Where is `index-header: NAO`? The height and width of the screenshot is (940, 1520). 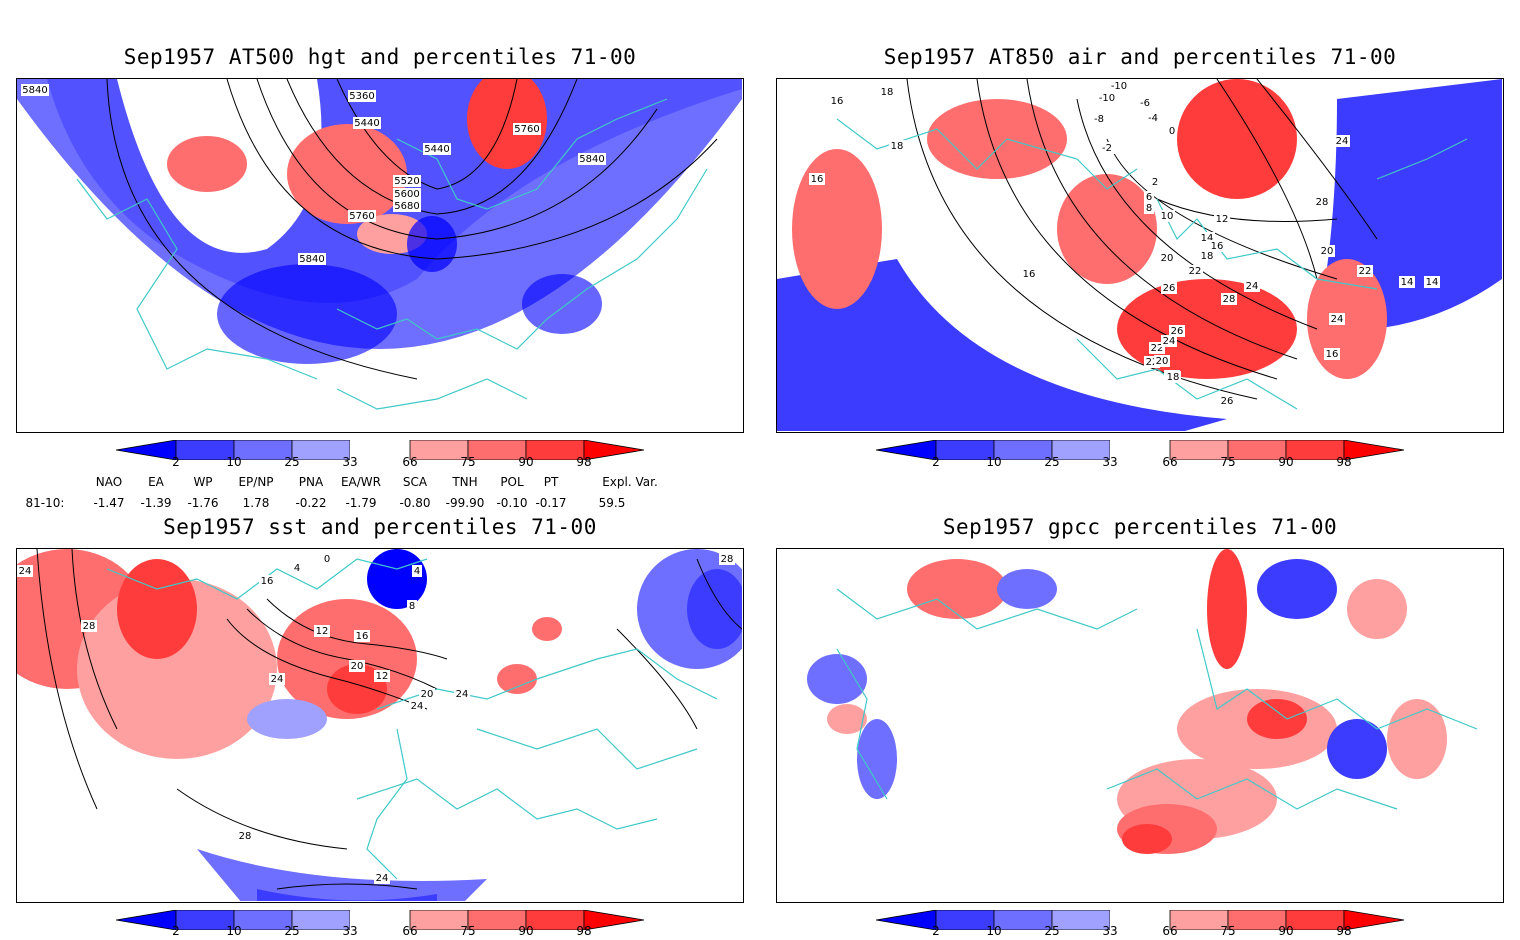 index-header: NAO is located at coordinates (109, 482).